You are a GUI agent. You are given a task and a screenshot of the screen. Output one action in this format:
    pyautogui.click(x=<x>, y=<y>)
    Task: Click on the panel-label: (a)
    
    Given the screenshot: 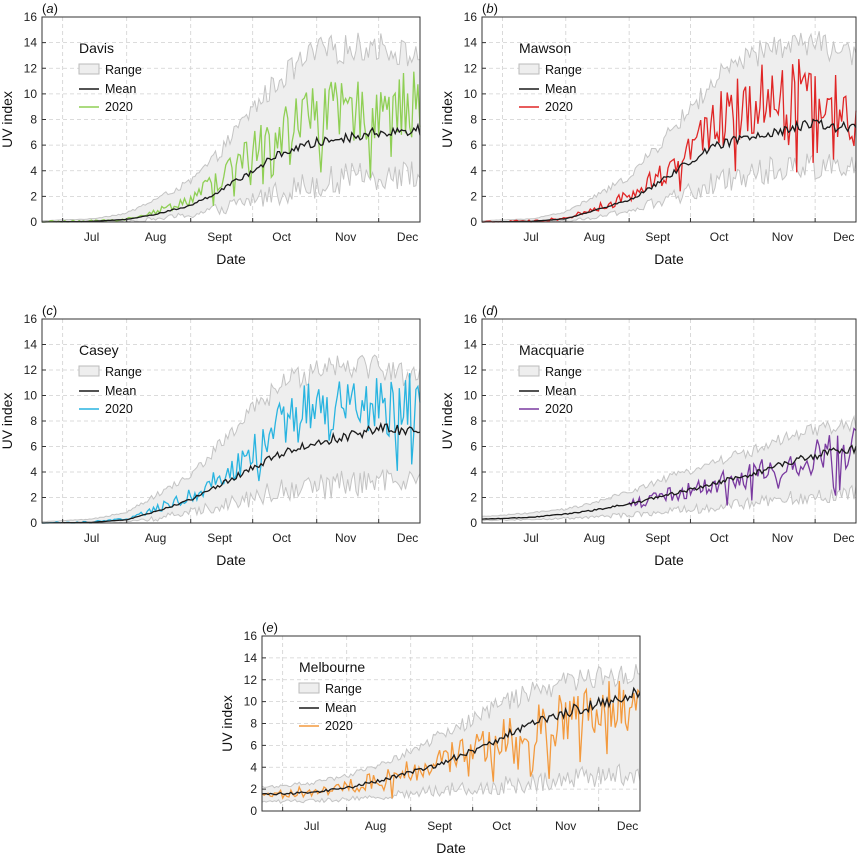 What is the action you would take?
    pyautogui.click(x=50, y=8)
    